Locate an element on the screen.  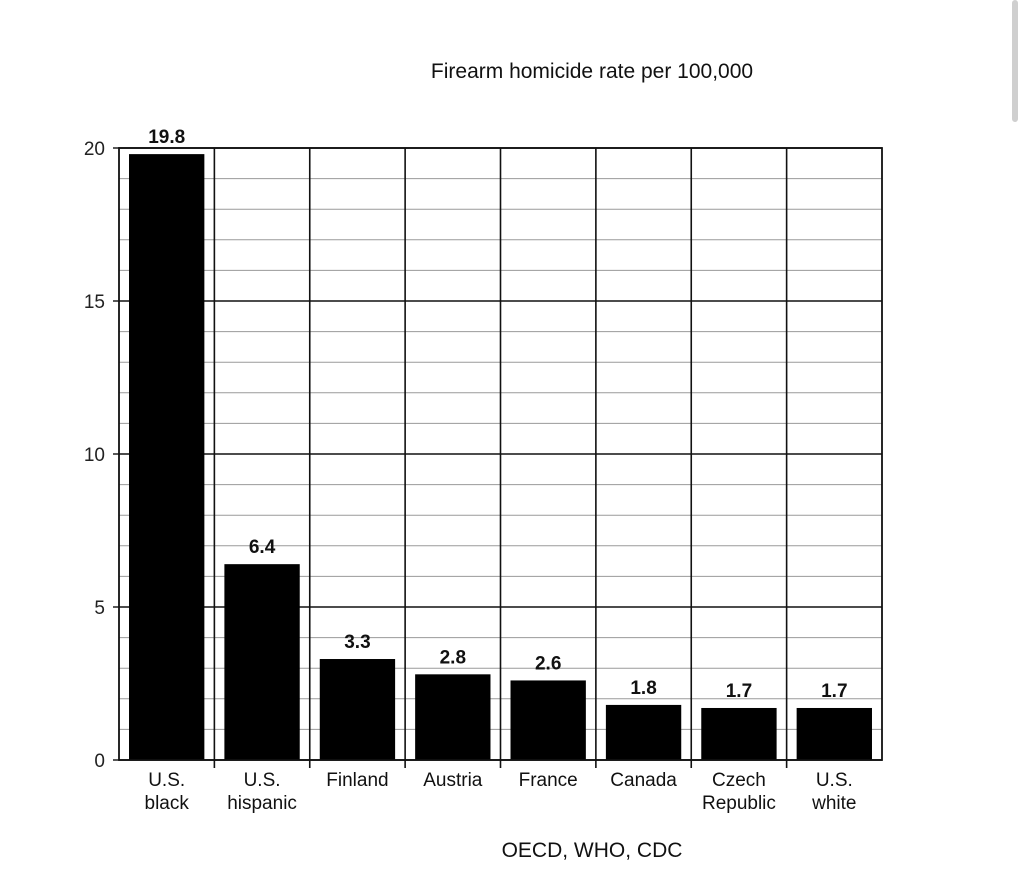
y-tick-label: 15 is located at coordinates (94, 302).